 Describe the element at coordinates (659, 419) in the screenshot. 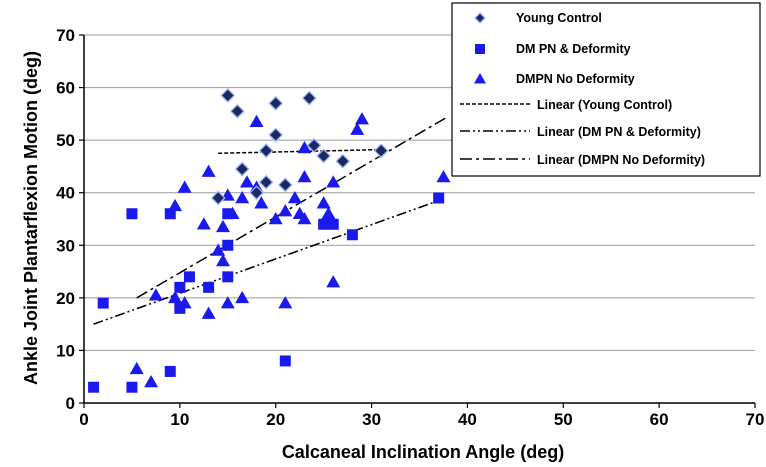

I see `x-tick-label: 60` at that location.